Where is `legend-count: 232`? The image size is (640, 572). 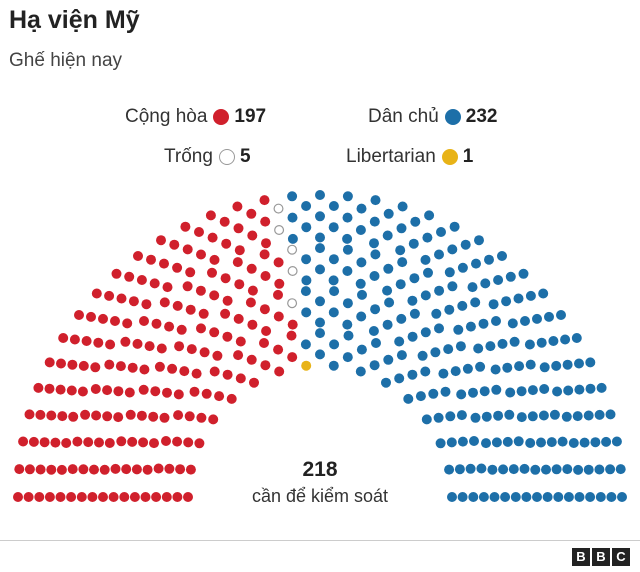 legend-count: 232 is located at coordinates (481, 116).